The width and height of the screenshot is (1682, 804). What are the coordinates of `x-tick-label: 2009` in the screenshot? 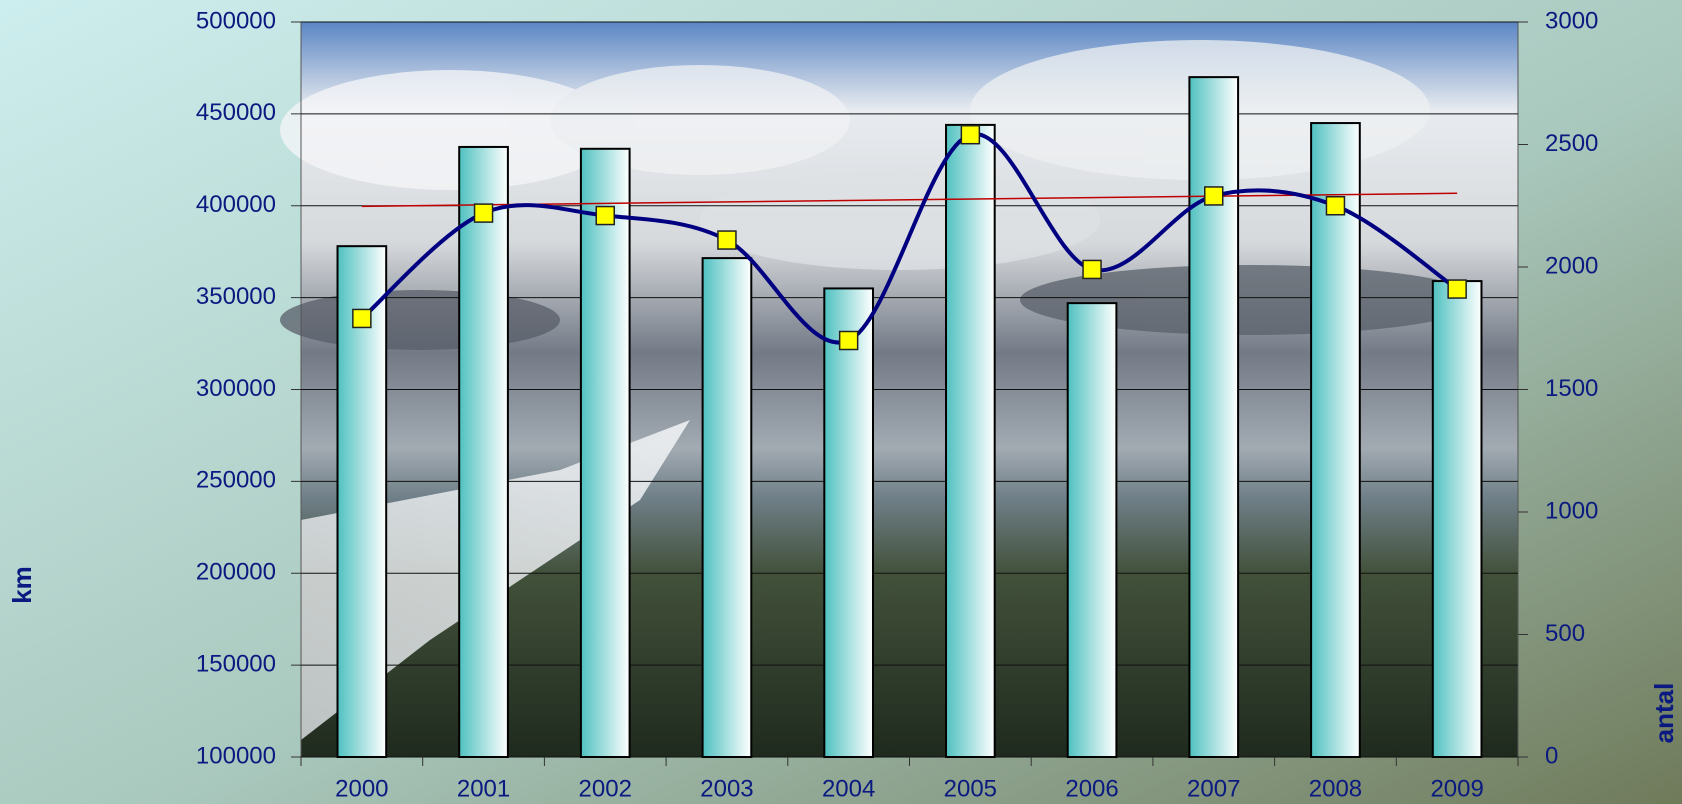 It's located at (1456, 788).